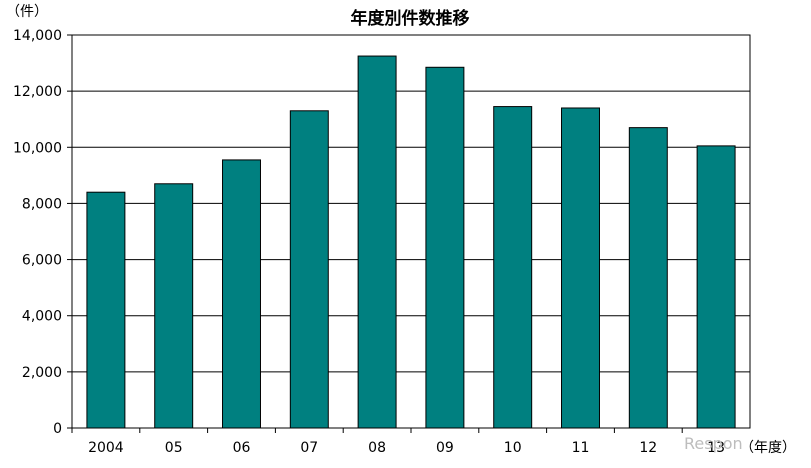  I want to click on x-tick-label: 11, so click(581, 448).